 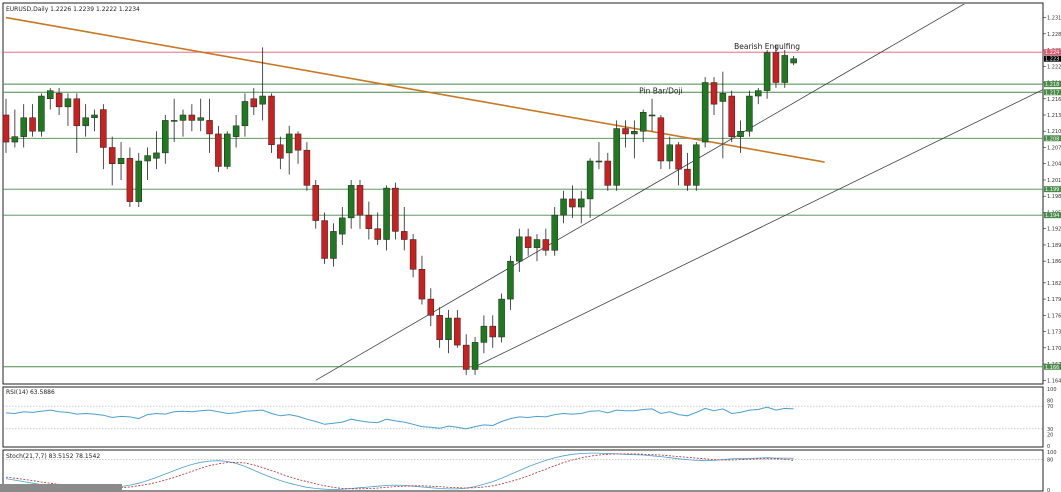 I want to click on level-price-label: 1.194, so click(x=1052, y=216).